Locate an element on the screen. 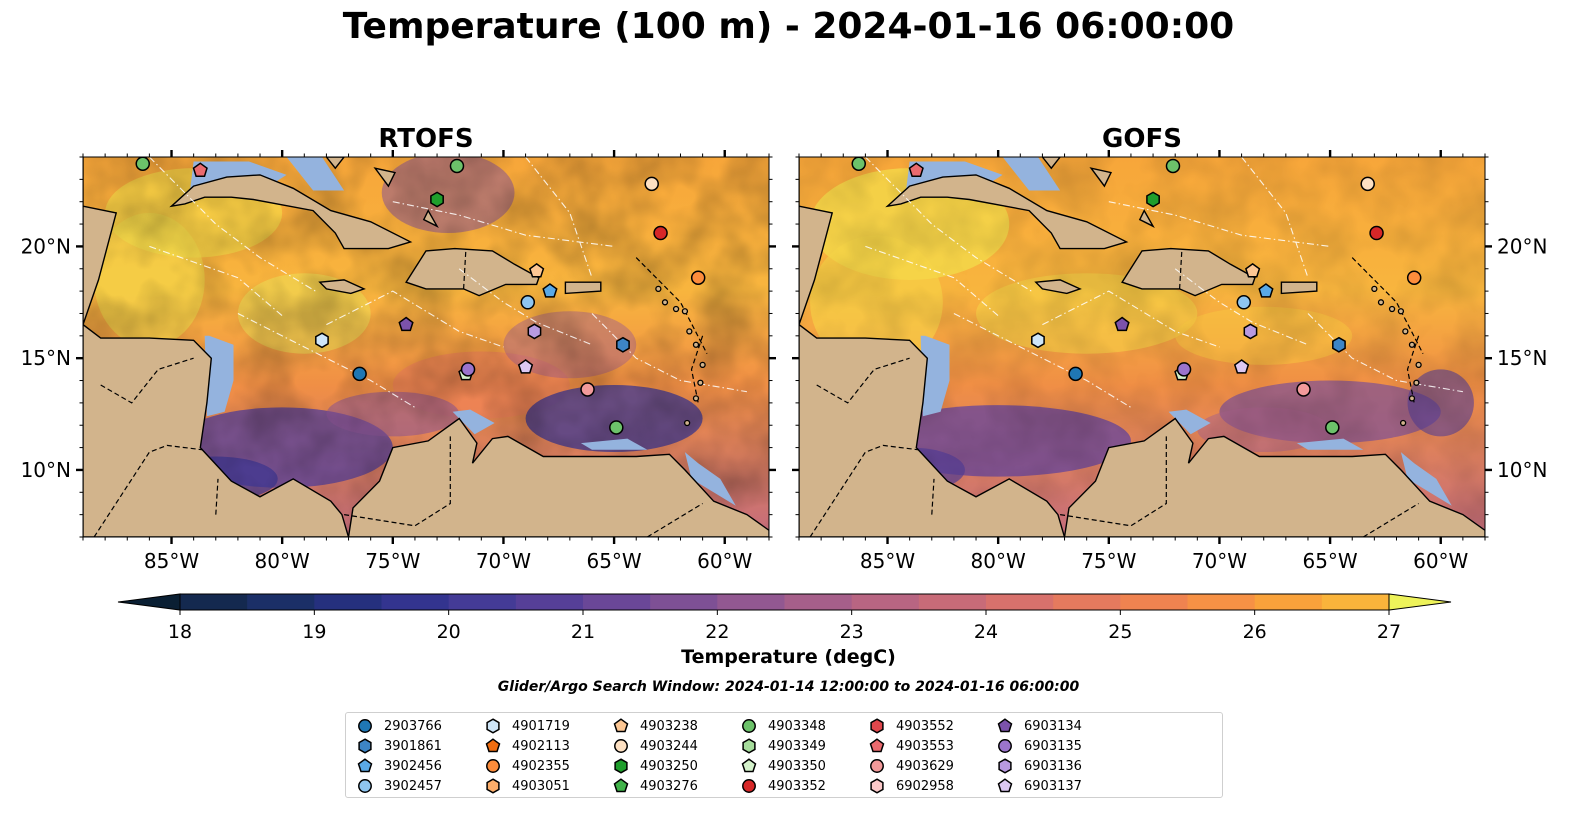 The image size is (1577, 827). legend-label: 6903136 is located at coordinates (1053, 766).